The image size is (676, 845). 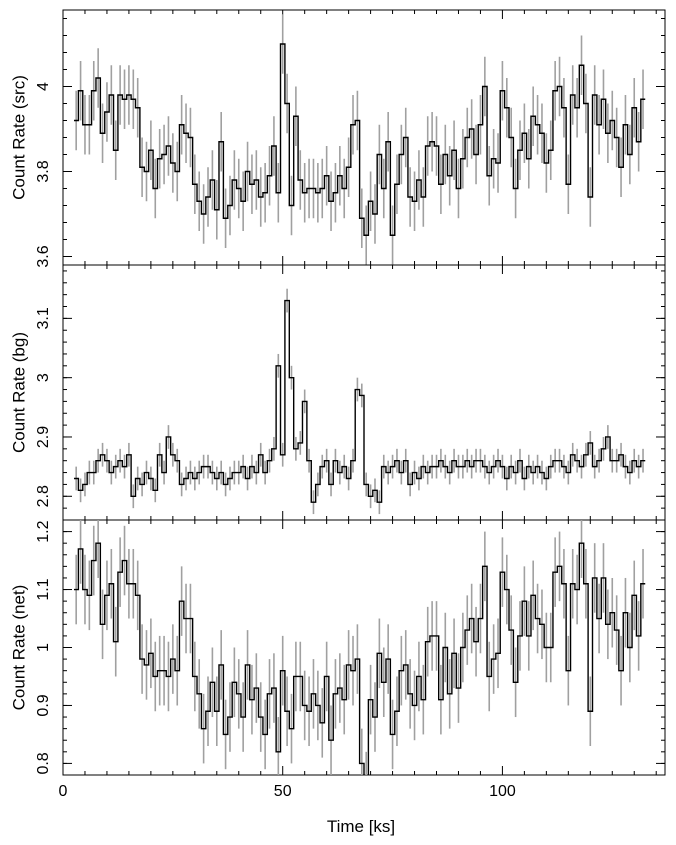 I want to click on time-axis: 0 50 100, so click(x=287, y=791).